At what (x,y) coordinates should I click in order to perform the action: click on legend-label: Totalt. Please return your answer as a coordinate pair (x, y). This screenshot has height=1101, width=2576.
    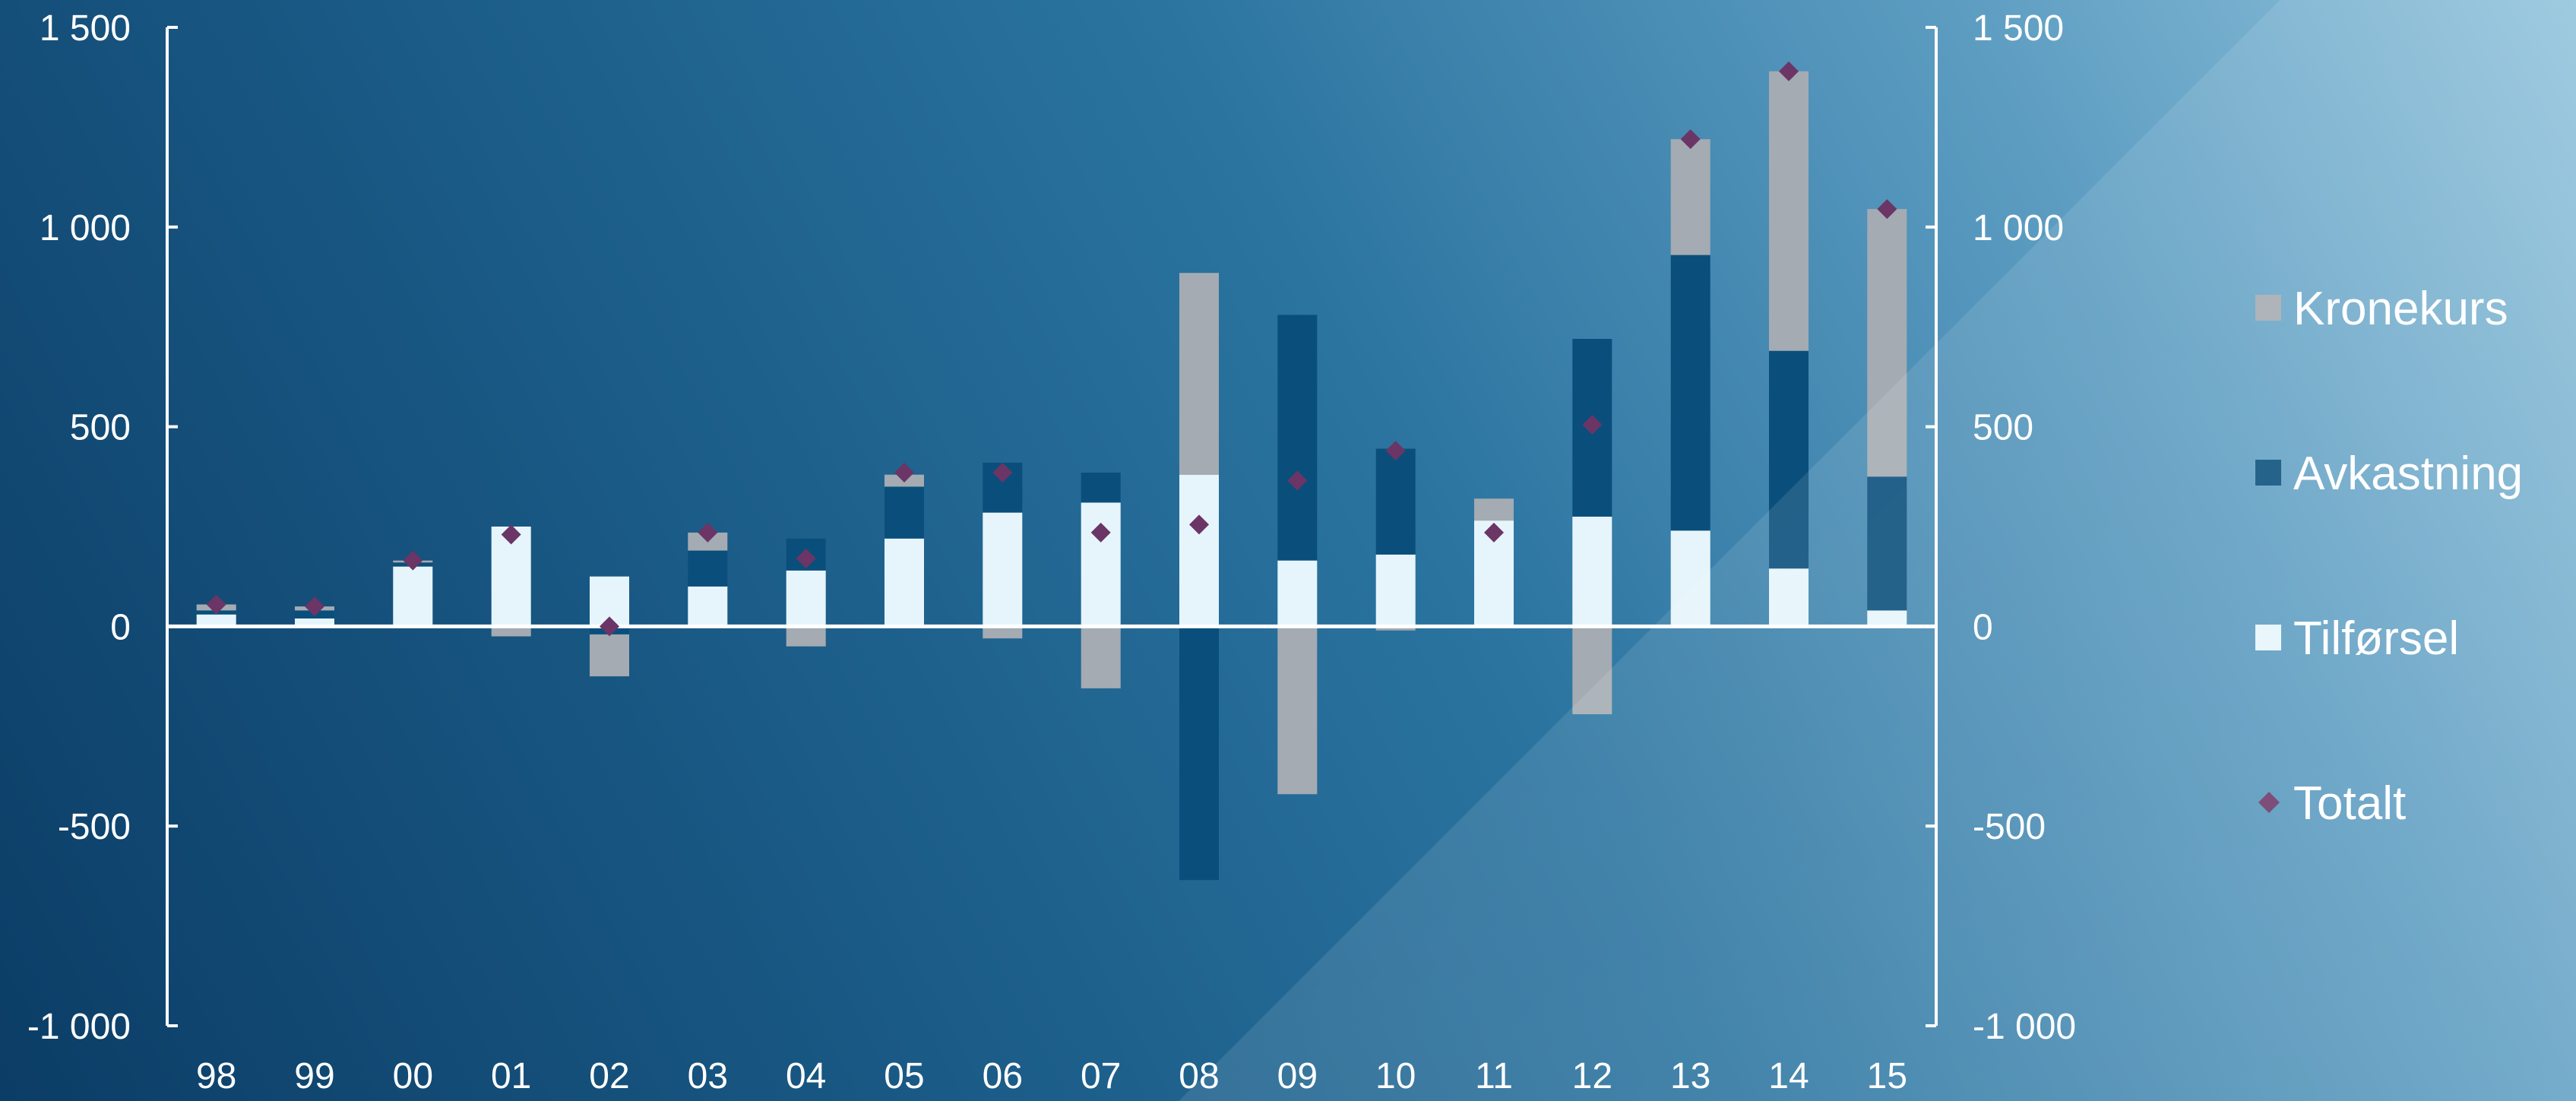
    Looking at the image, I should click on (2349, 803).